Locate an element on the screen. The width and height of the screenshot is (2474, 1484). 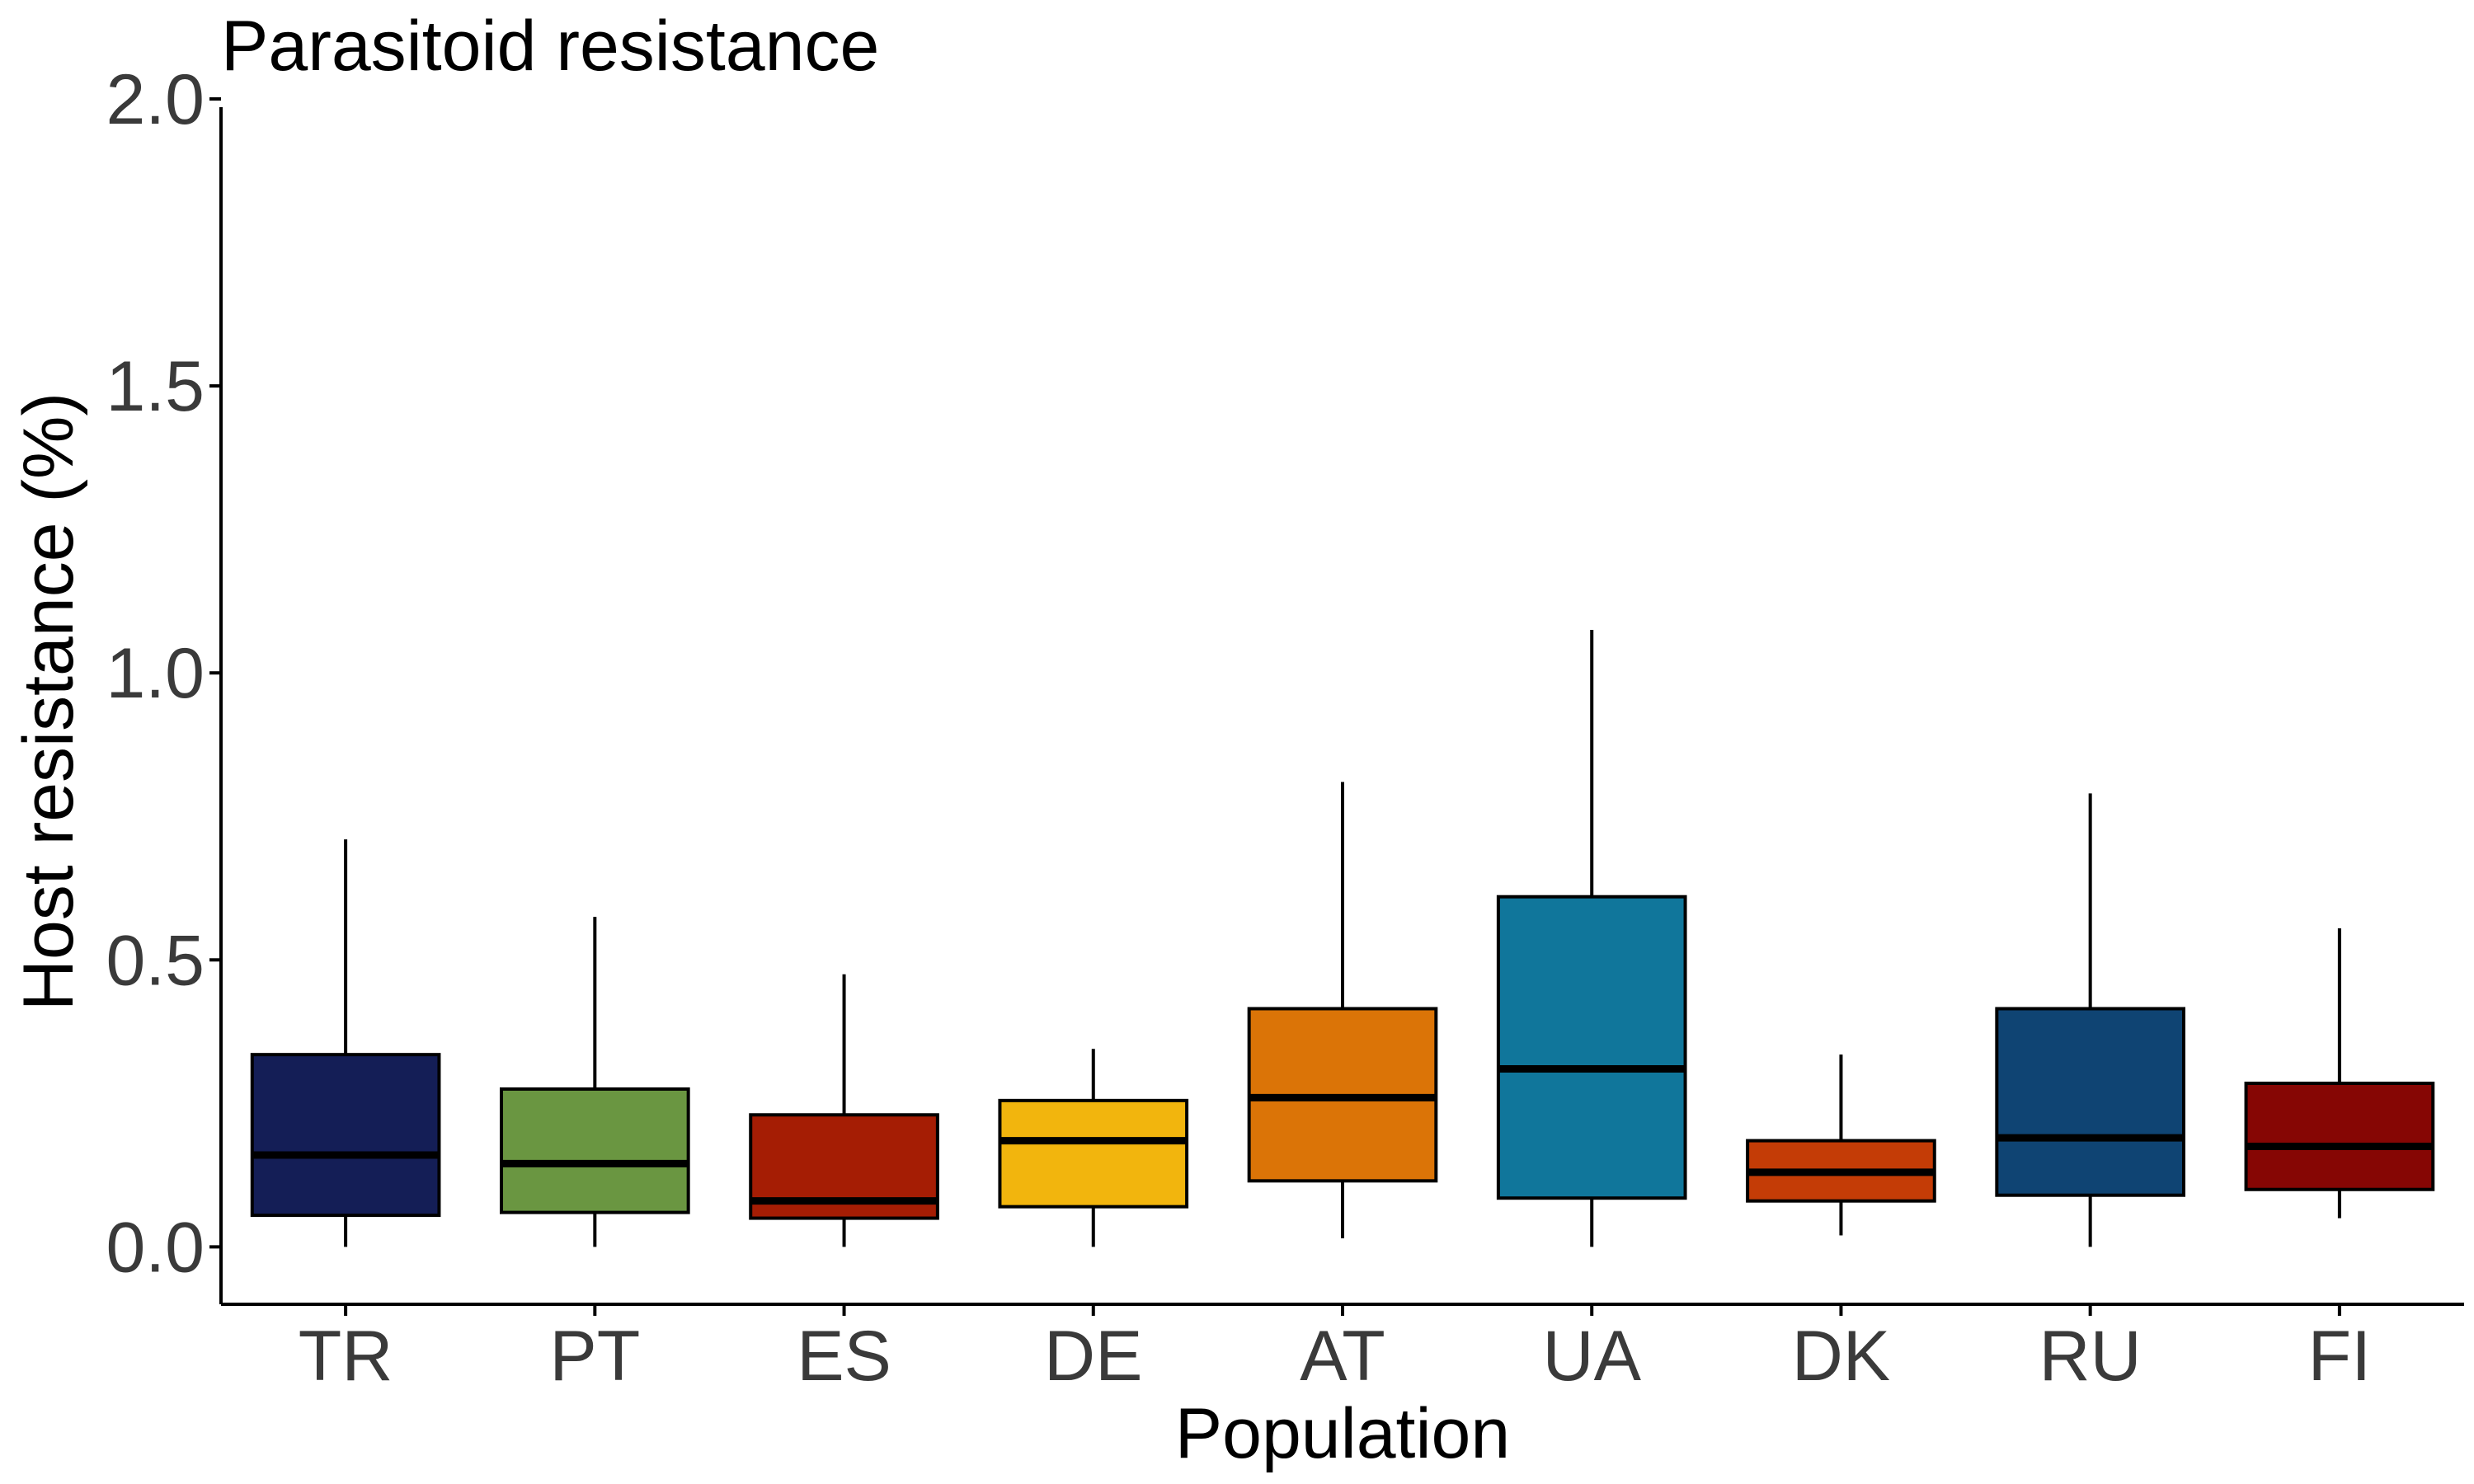
x-axis-title: Population is located at coordinates (1342, 1433).